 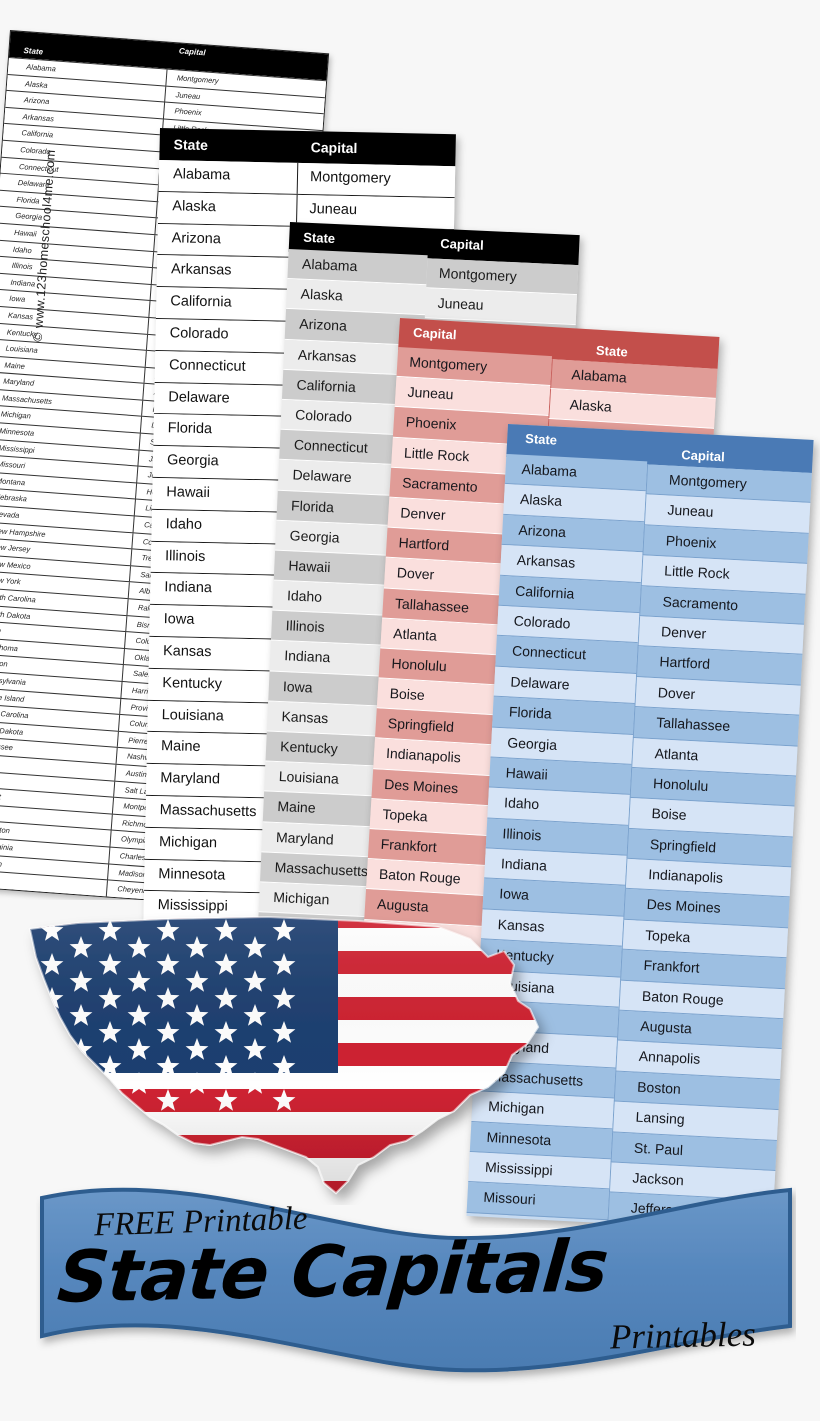 I want to click on title-ribbon-banner: FREE Printable State Capitals Printables, so click(x=416, y=1278).